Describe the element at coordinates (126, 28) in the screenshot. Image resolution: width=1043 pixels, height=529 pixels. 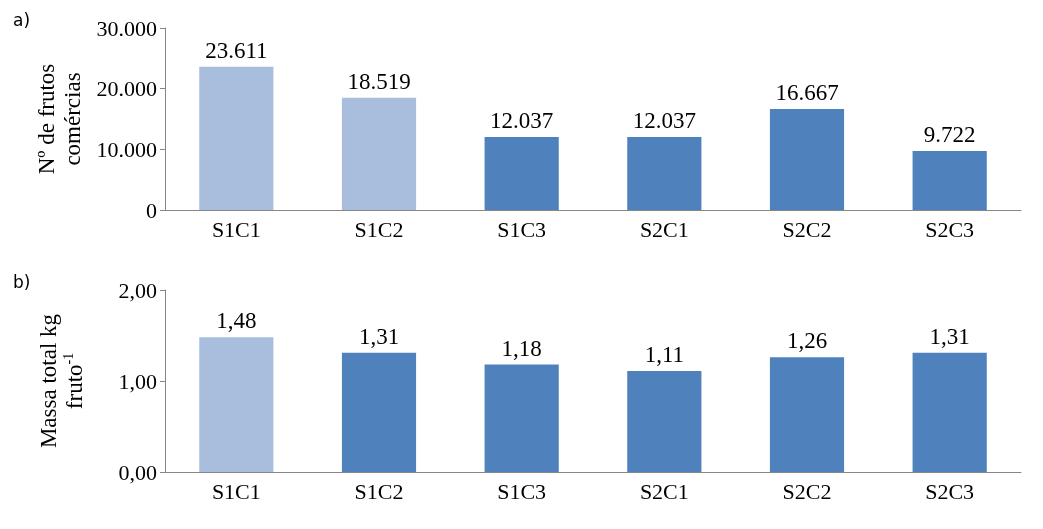
I see `y-tick-label: 30.000` at that location.